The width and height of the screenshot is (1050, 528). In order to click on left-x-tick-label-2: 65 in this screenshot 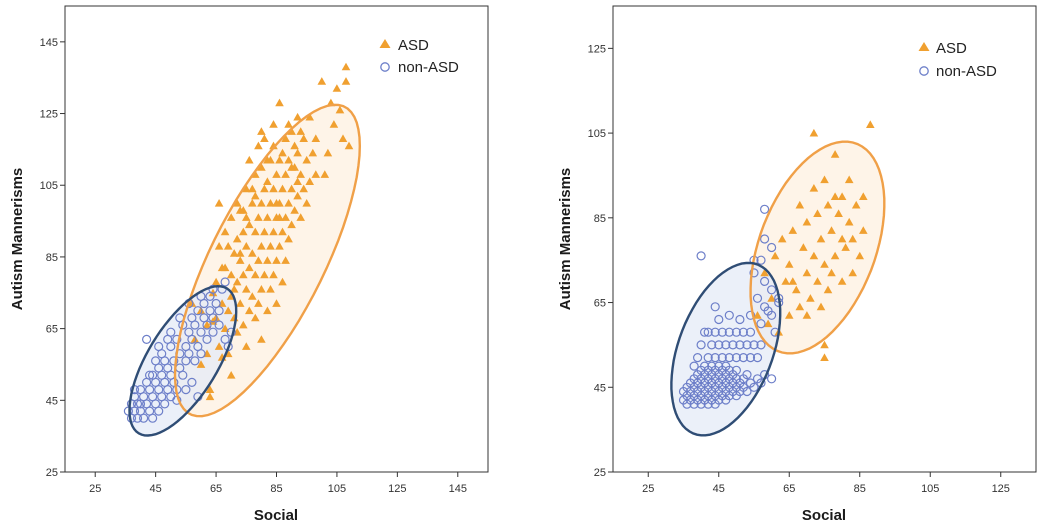, I will do `click(216, 489)`.